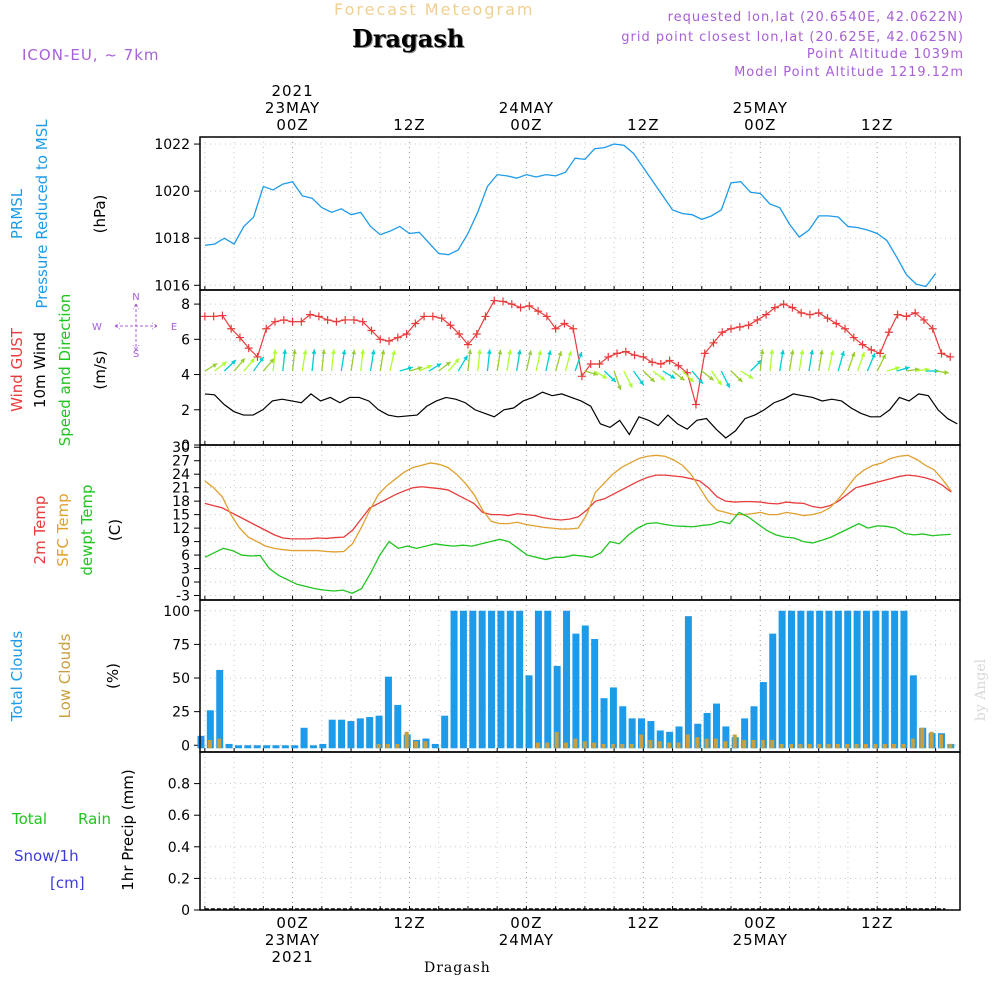  Describe the element at coordinates (877, 923) in the screenshot. I see `bottom-time-label: 12Z` at that location.